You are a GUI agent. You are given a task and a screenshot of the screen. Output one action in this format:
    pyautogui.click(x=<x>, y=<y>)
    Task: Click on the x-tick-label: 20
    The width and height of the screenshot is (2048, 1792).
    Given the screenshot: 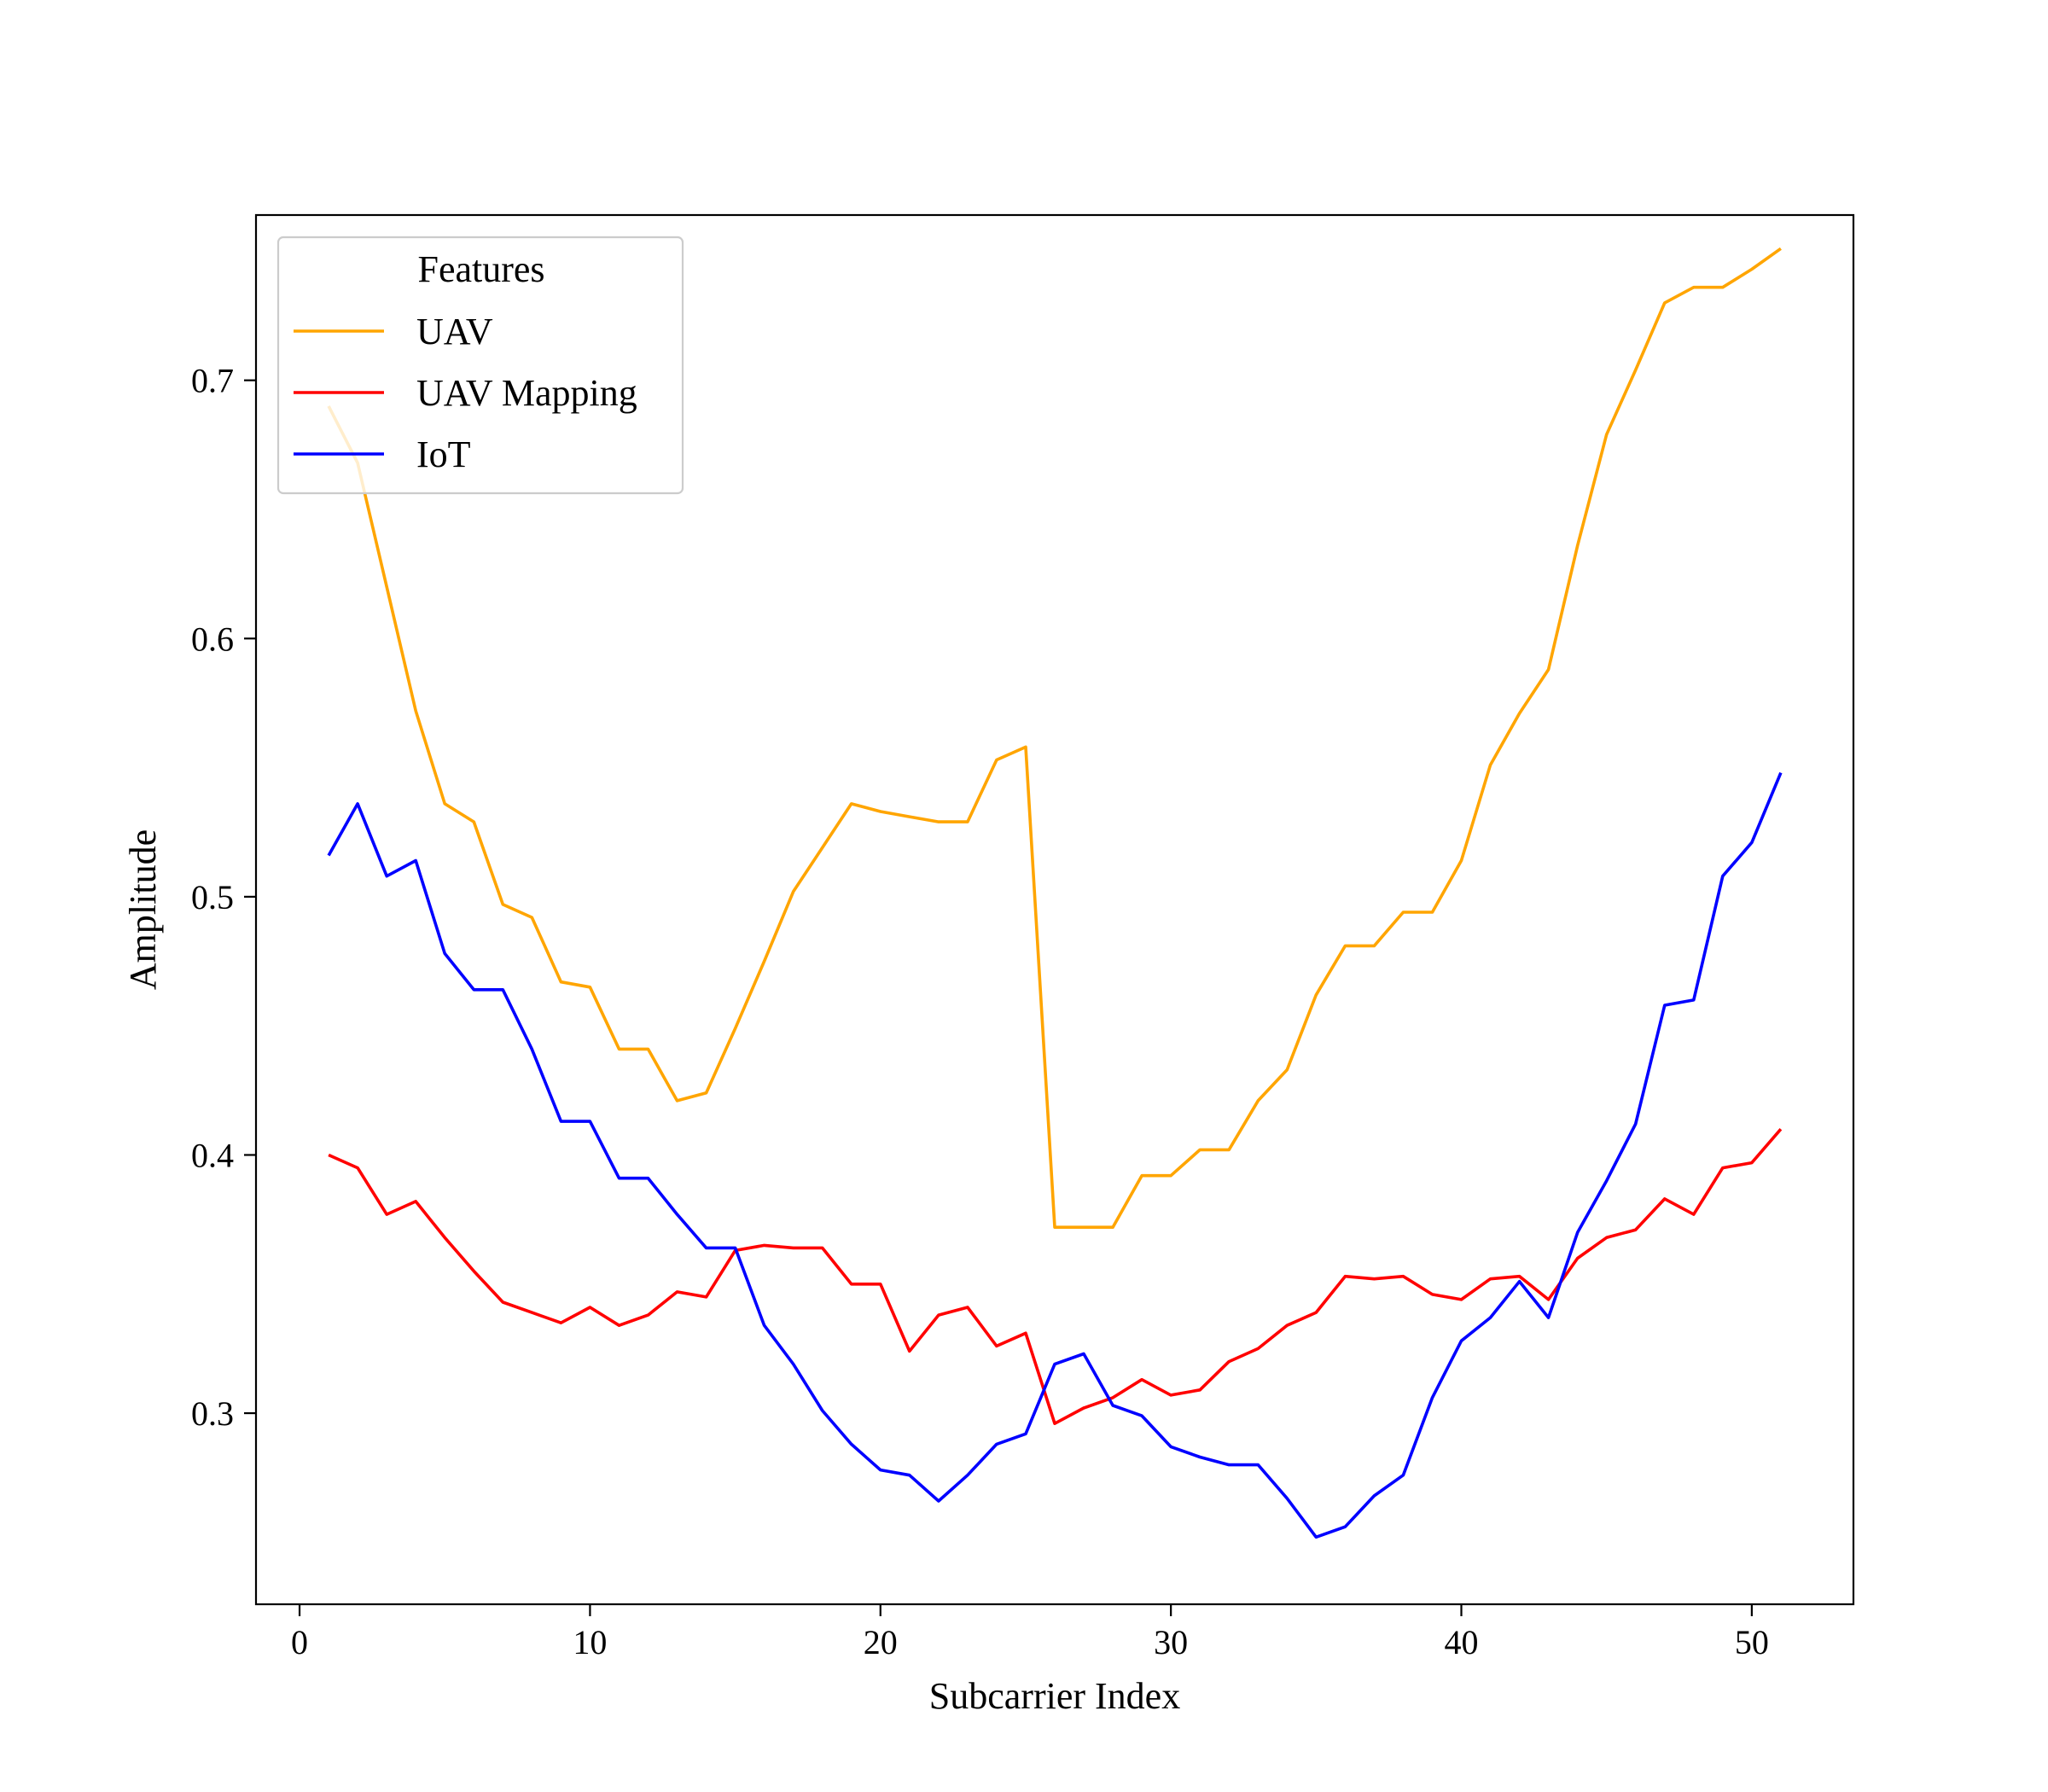 What is the action you would take?
    pyautogui.click(x=881, y=1642)
    